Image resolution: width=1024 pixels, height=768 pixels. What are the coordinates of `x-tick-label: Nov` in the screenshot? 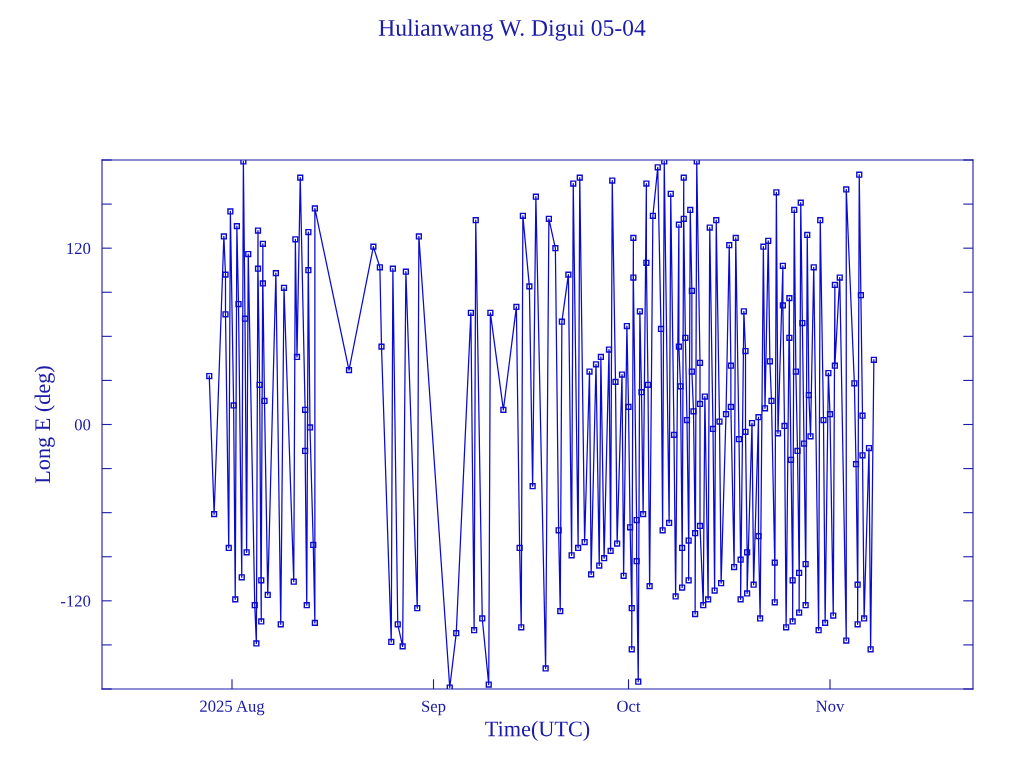 It's located at (830, 706).